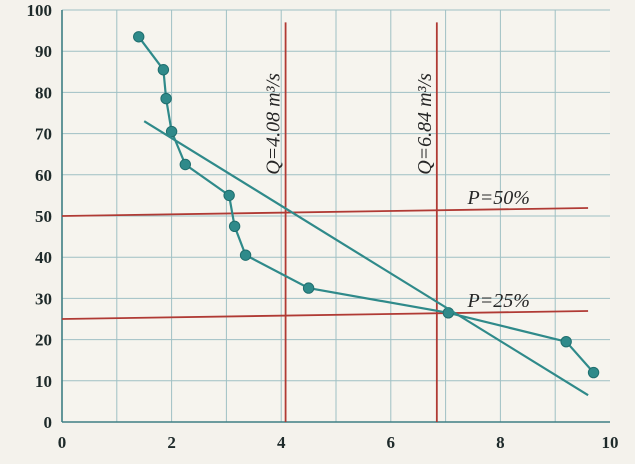 Image resolution: width=635 pixels, height=464 pixels. What do you see at coordinates (43, 51) in the screenshot?
I see `y-tick-label: 90` at bounding box center [43, 51].